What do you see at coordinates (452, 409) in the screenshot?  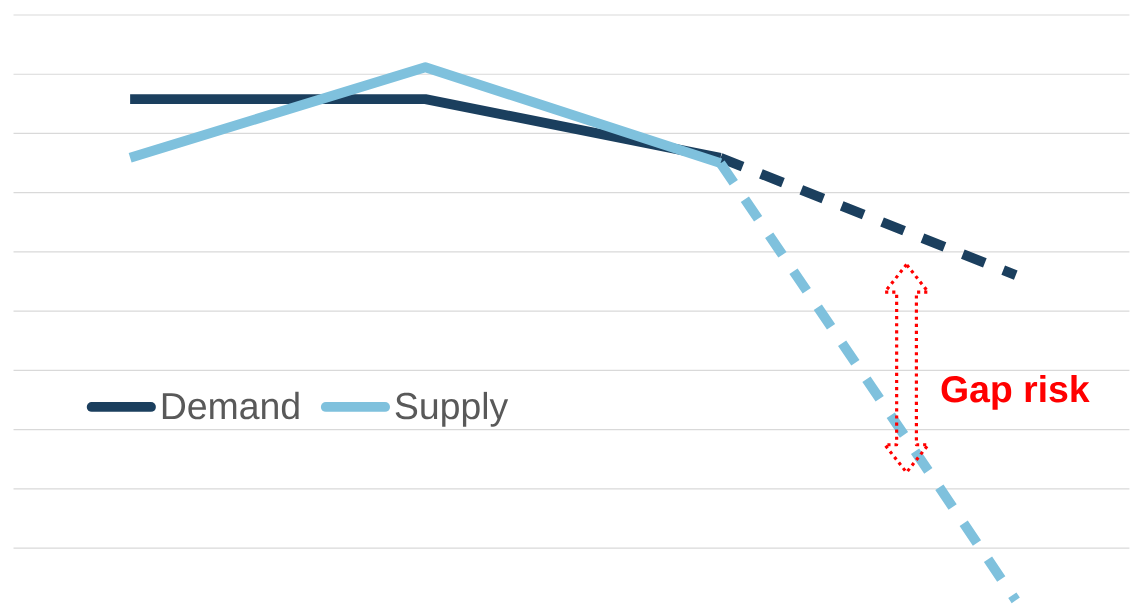 I see `legend-label: Supply` at bounding box center [452, 409].